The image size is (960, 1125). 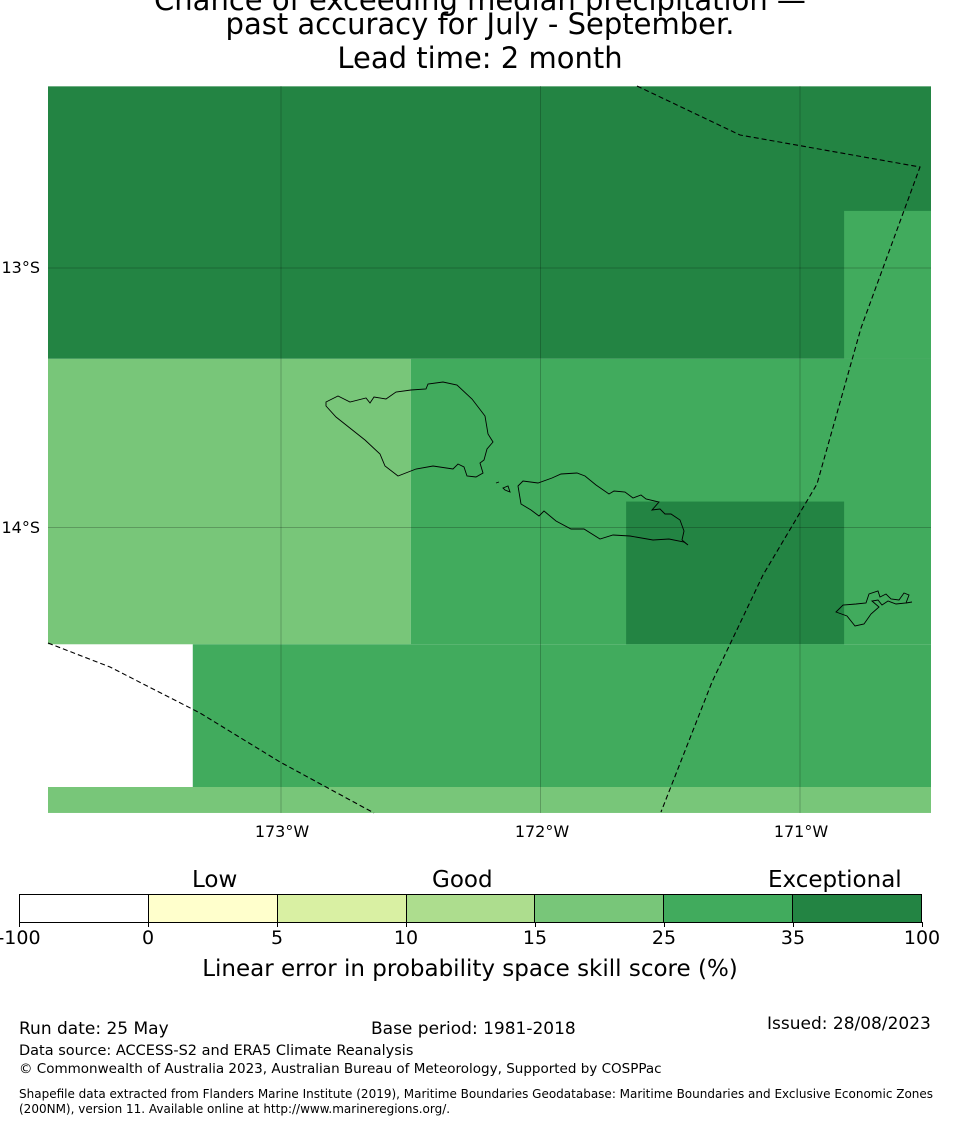 What do you see at coordinates (535, 938) in the screenshot?
I see `colorbar-tick-label: 15` at bounding box center [535, 938].